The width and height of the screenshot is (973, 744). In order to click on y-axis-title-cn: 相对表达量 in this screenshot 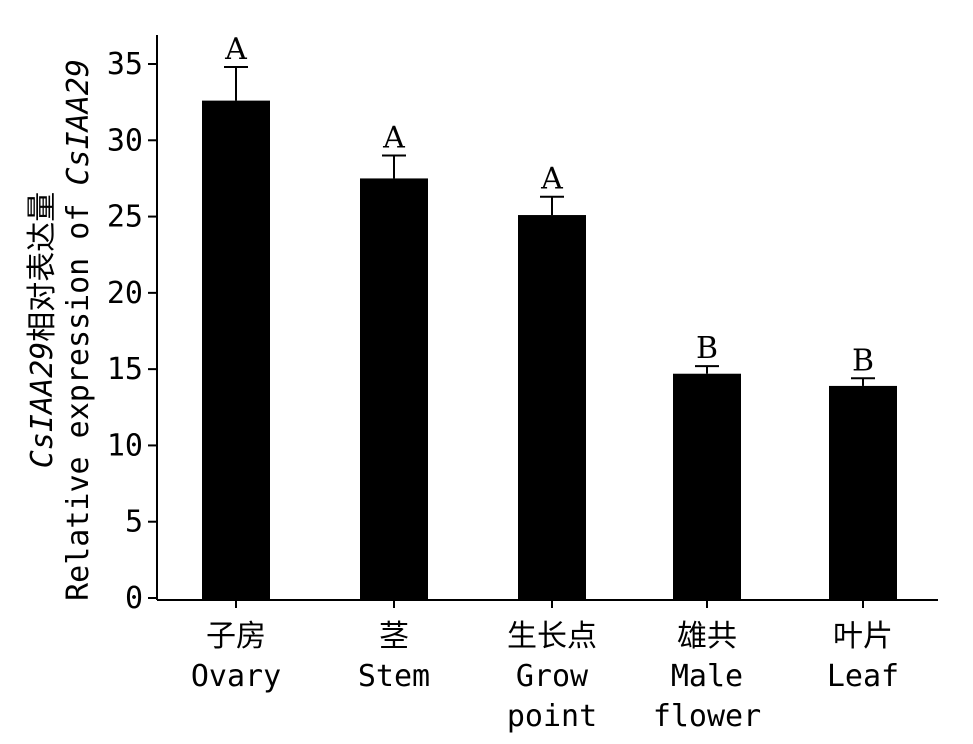, I will do `click(42, 267)`.